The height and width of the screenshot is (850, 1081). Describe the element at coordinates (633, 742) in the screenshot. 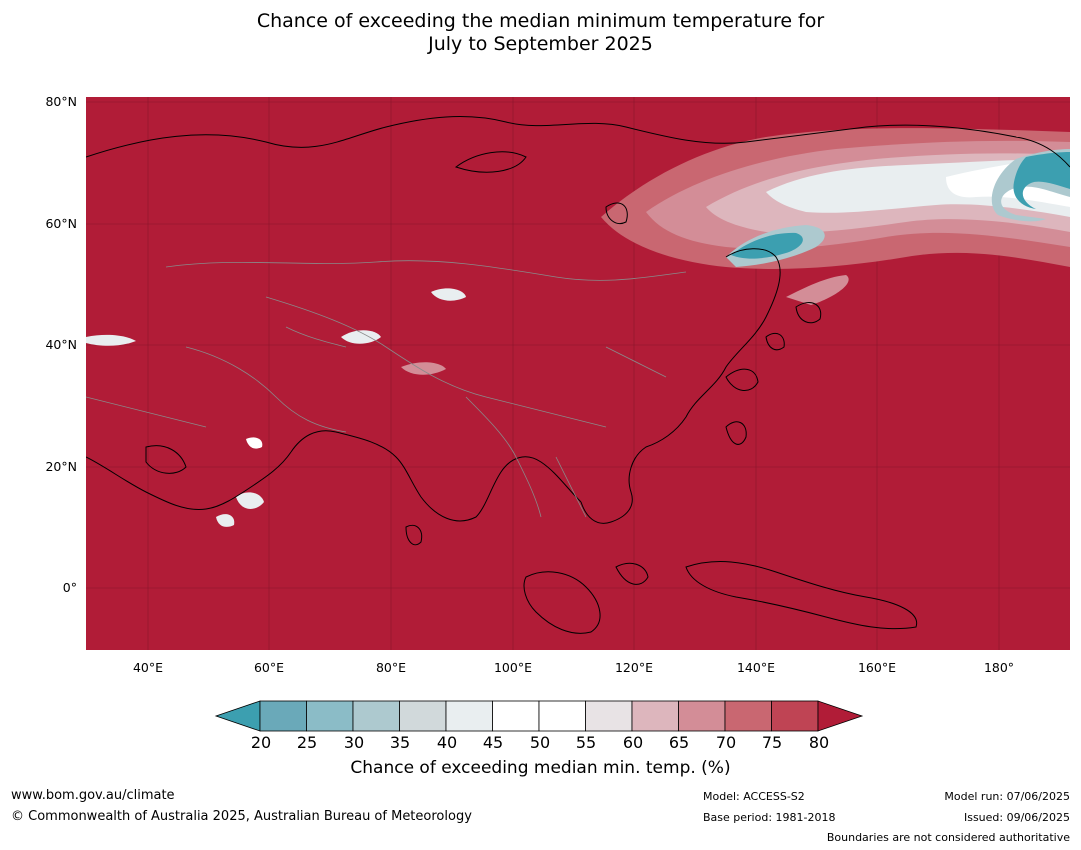

I see `colorbar-tick-60: 60` at that location.